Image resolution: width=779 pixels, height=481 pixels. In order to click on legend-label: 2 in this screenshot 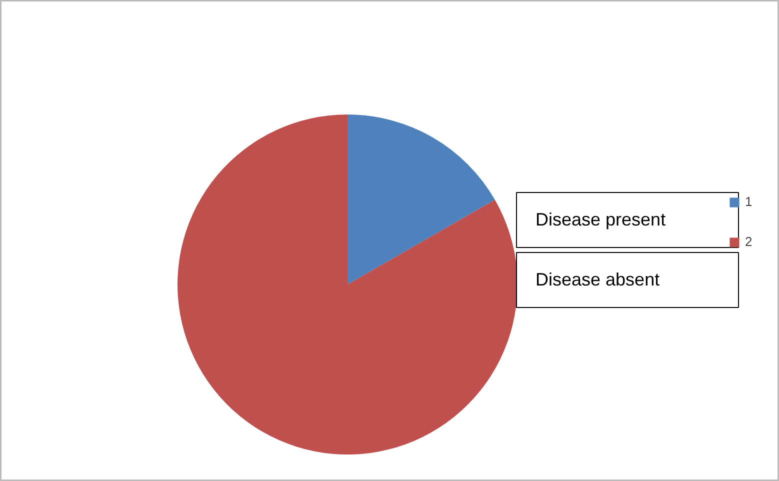, I will do `click(749, 241)`.